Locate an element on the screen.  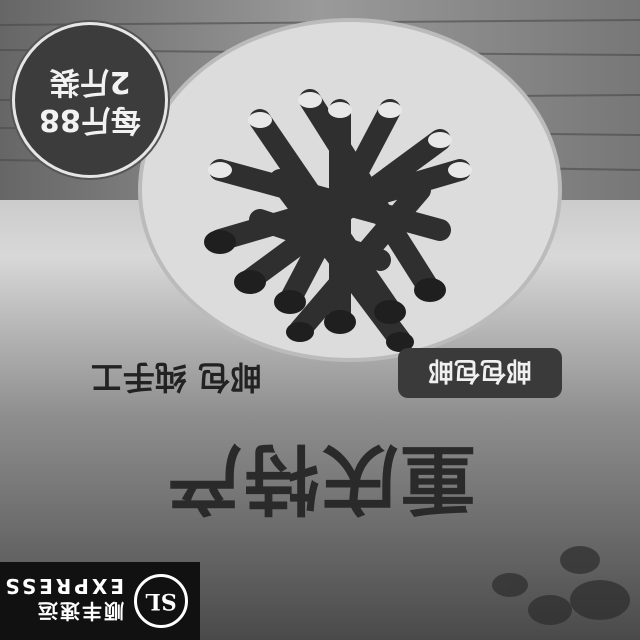
product-subtitle: 邮包 纯手工 is located at coordinates (176, 377).